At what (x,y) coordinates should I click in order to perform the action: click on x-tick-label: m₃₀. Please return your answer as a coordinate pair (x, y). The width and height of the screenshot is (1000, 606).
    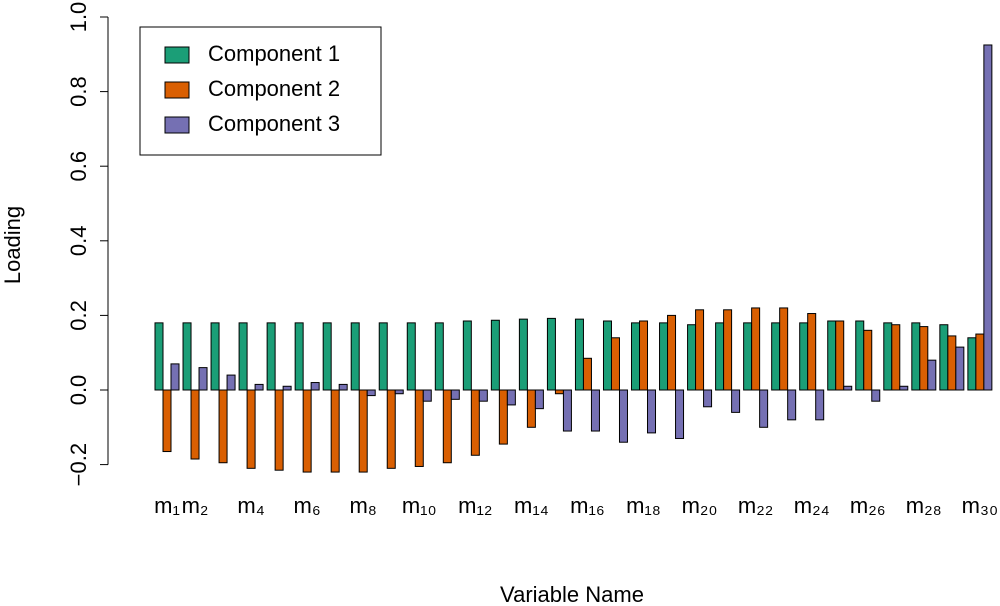
    Looking at the image, I should click on (980, 505).